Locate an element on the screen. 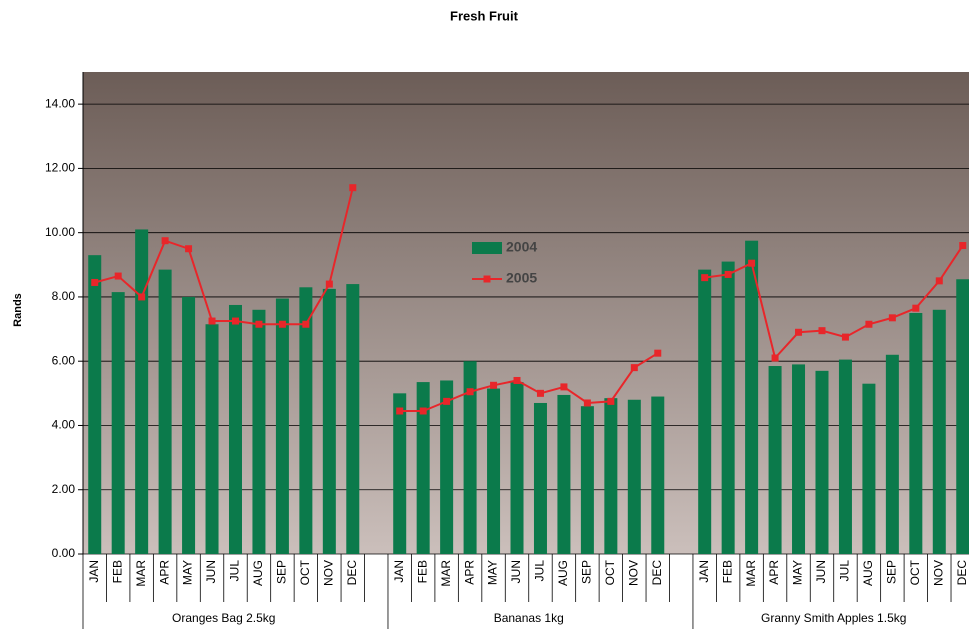 This screenshot has width=969, height=629. group-label: Granny Smith Apples 1.5kg is located at coordinates (833, 618).